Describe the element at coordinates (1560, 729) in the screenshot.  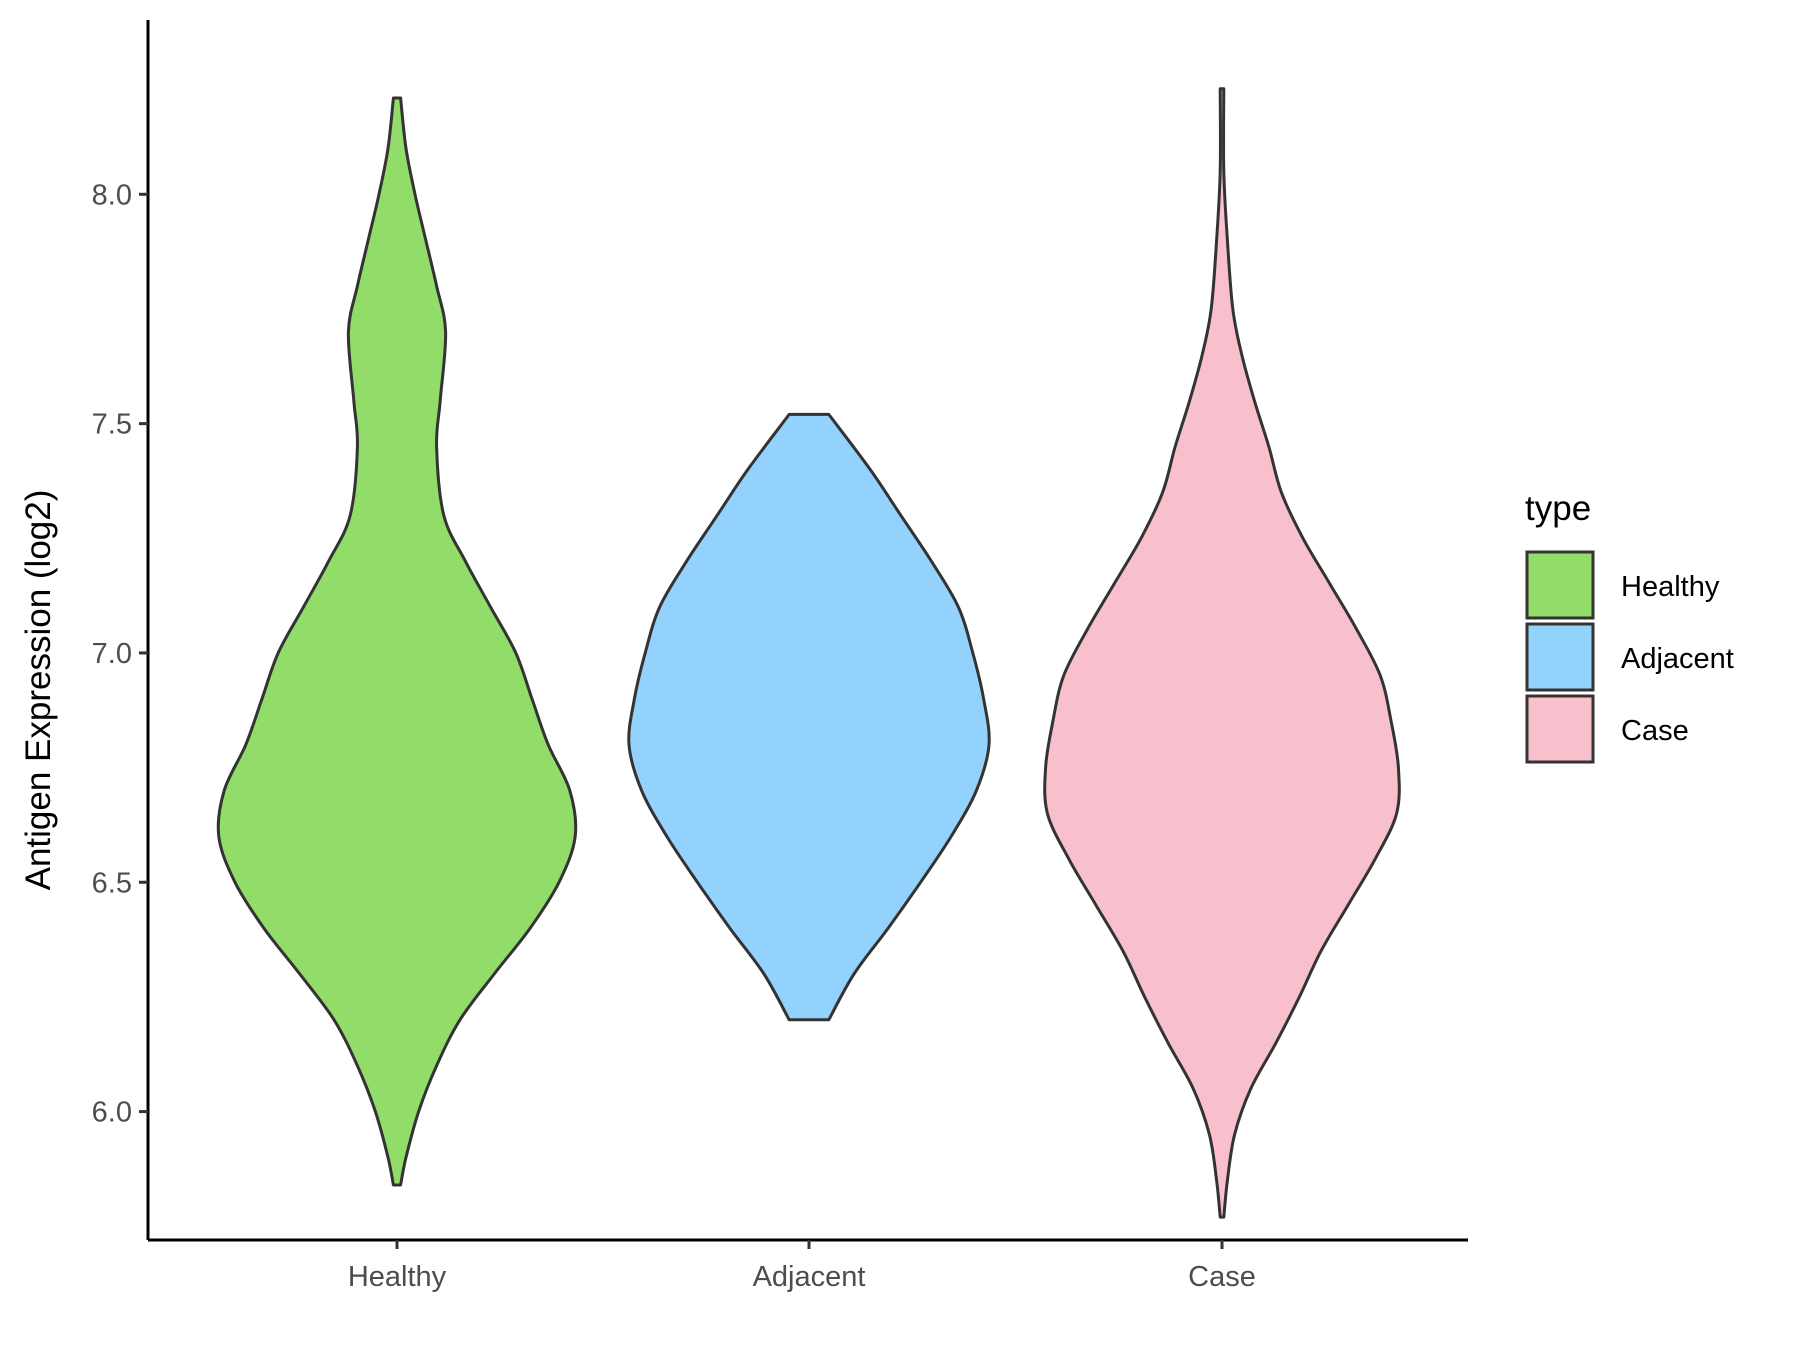
I see `legend-key-case` at that location.